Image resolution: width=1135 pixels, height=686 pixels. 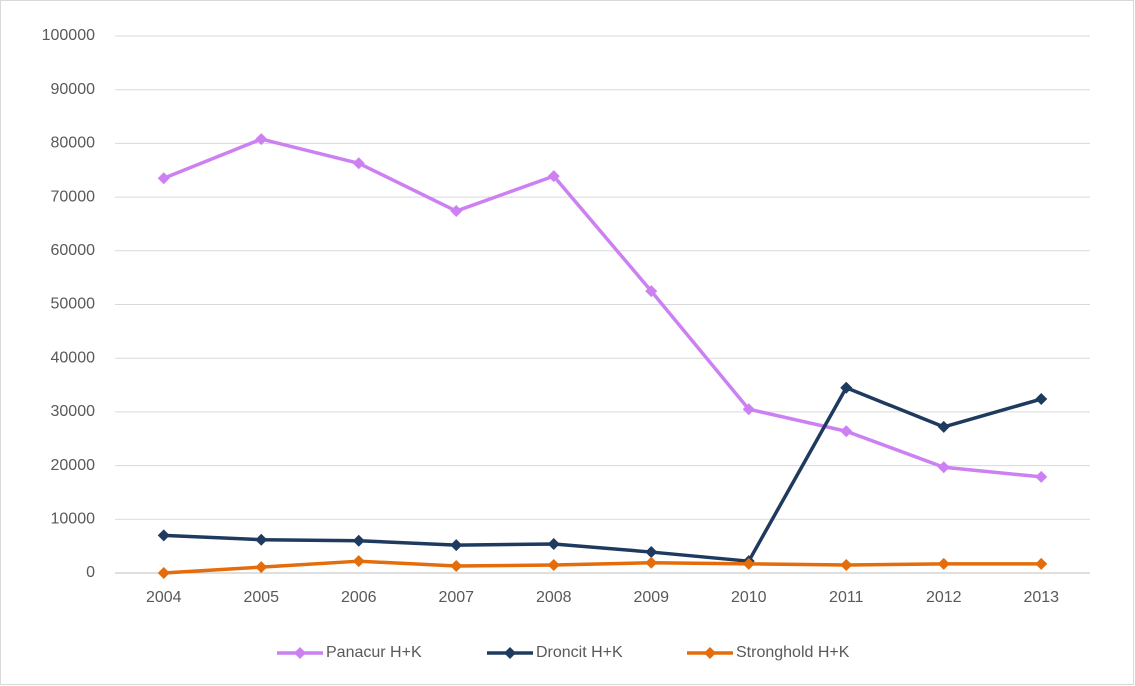 I want to click on x-tick-label: 2013, so click(x=1041, y=597).